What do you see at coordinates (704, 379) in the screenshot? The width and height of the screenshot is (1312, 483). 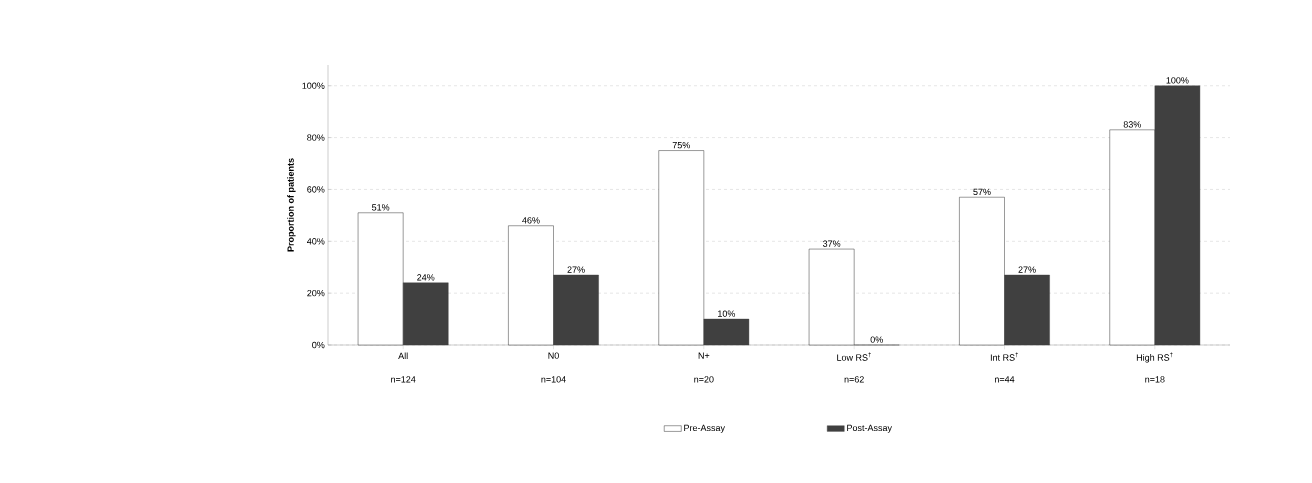 I see `text: n=20` at bounding box center [704, 379].